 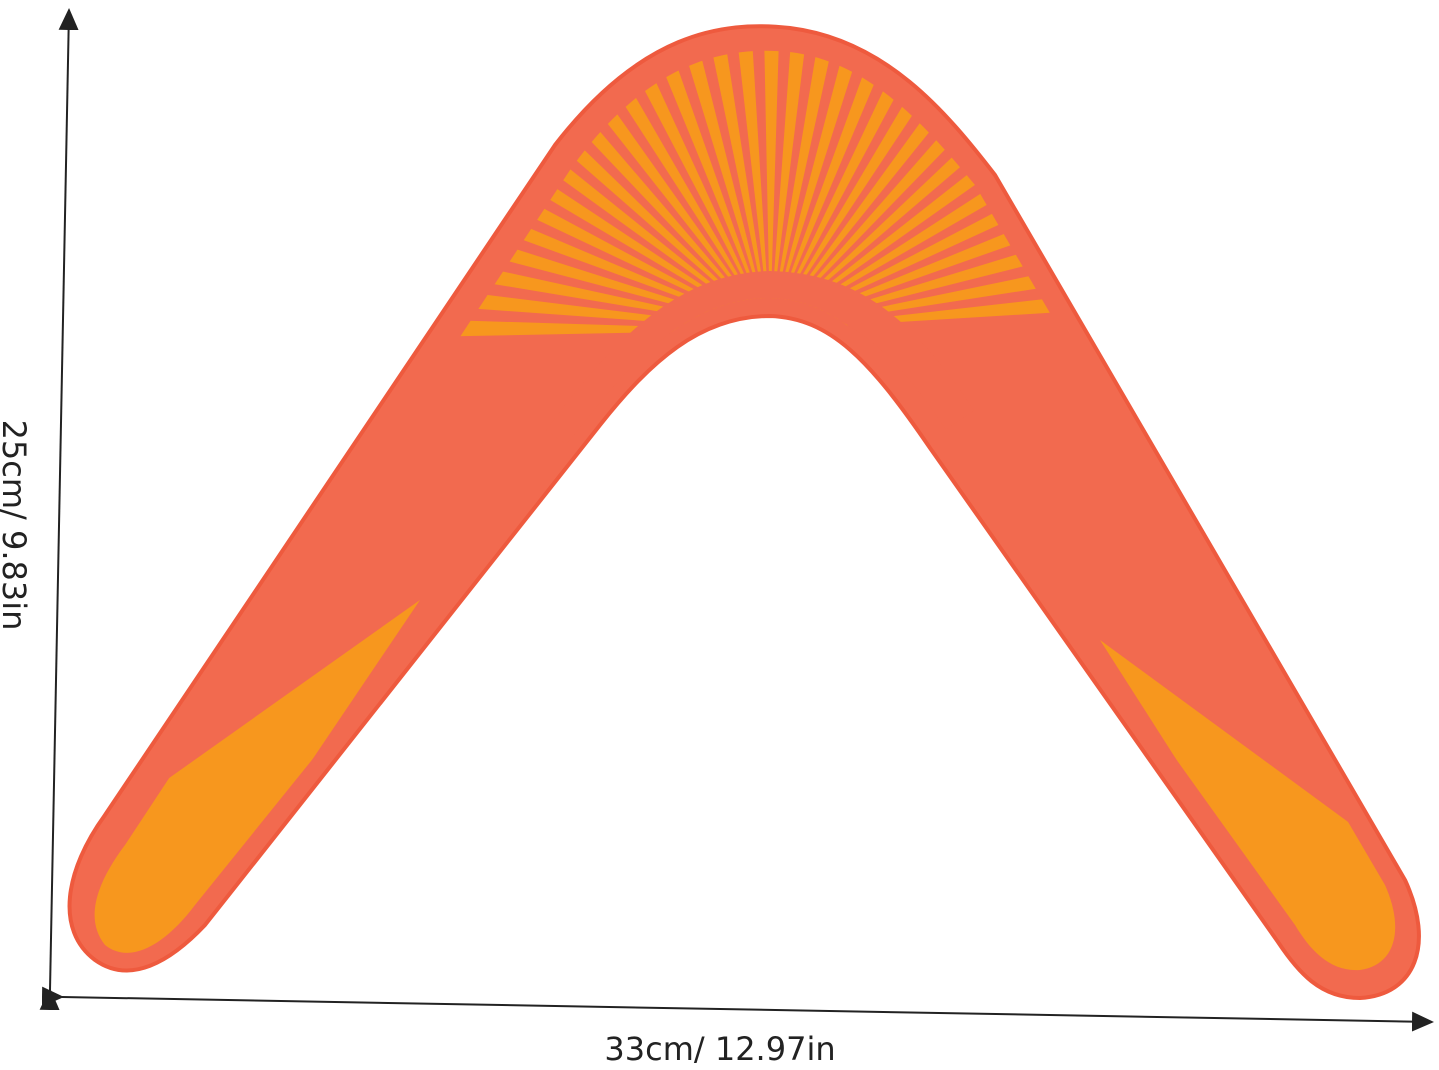 I want to click on width-dimension-line, so click(x=737, y=1009).